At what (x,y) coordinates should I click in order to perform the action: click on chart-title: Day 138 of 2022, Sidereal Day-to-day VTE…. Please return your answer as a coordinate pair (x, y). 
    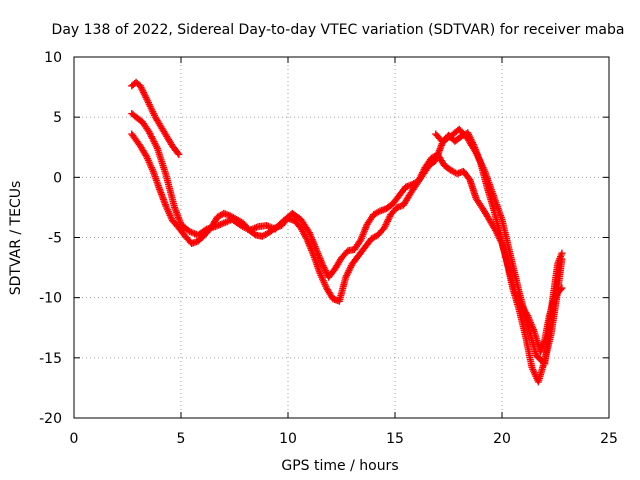
    Looking at the image, I should click on (338, 30).